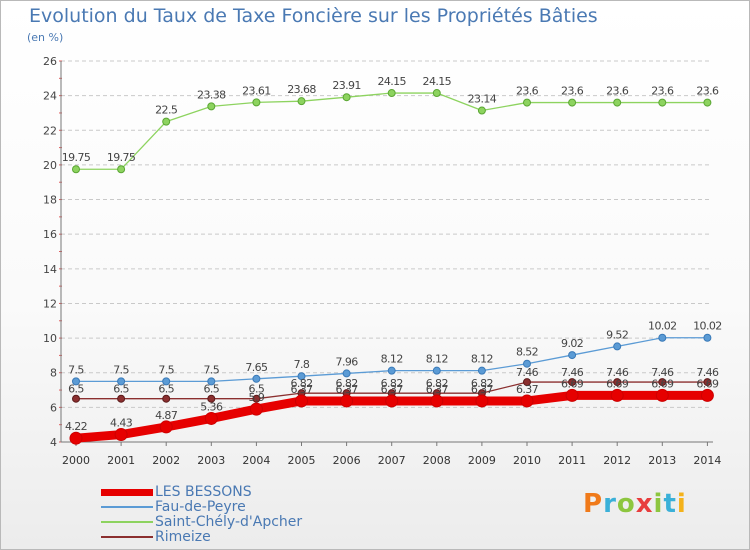 The height and width of the screenshot is (550, 750). Describe the element at coordinates (200, 507) in the screenshot. I see `legend-label: Fau-de-Peyre` at that location.